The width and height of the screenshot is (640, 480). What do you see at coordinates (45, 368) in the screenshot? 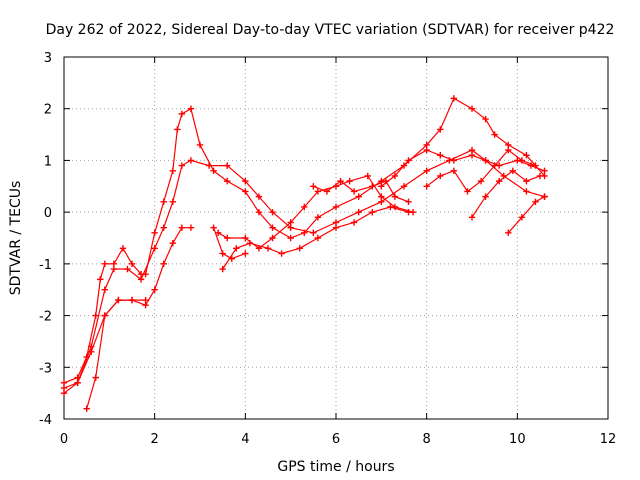
I see `y-tick-label: -3` at bounding box center [45, 368].